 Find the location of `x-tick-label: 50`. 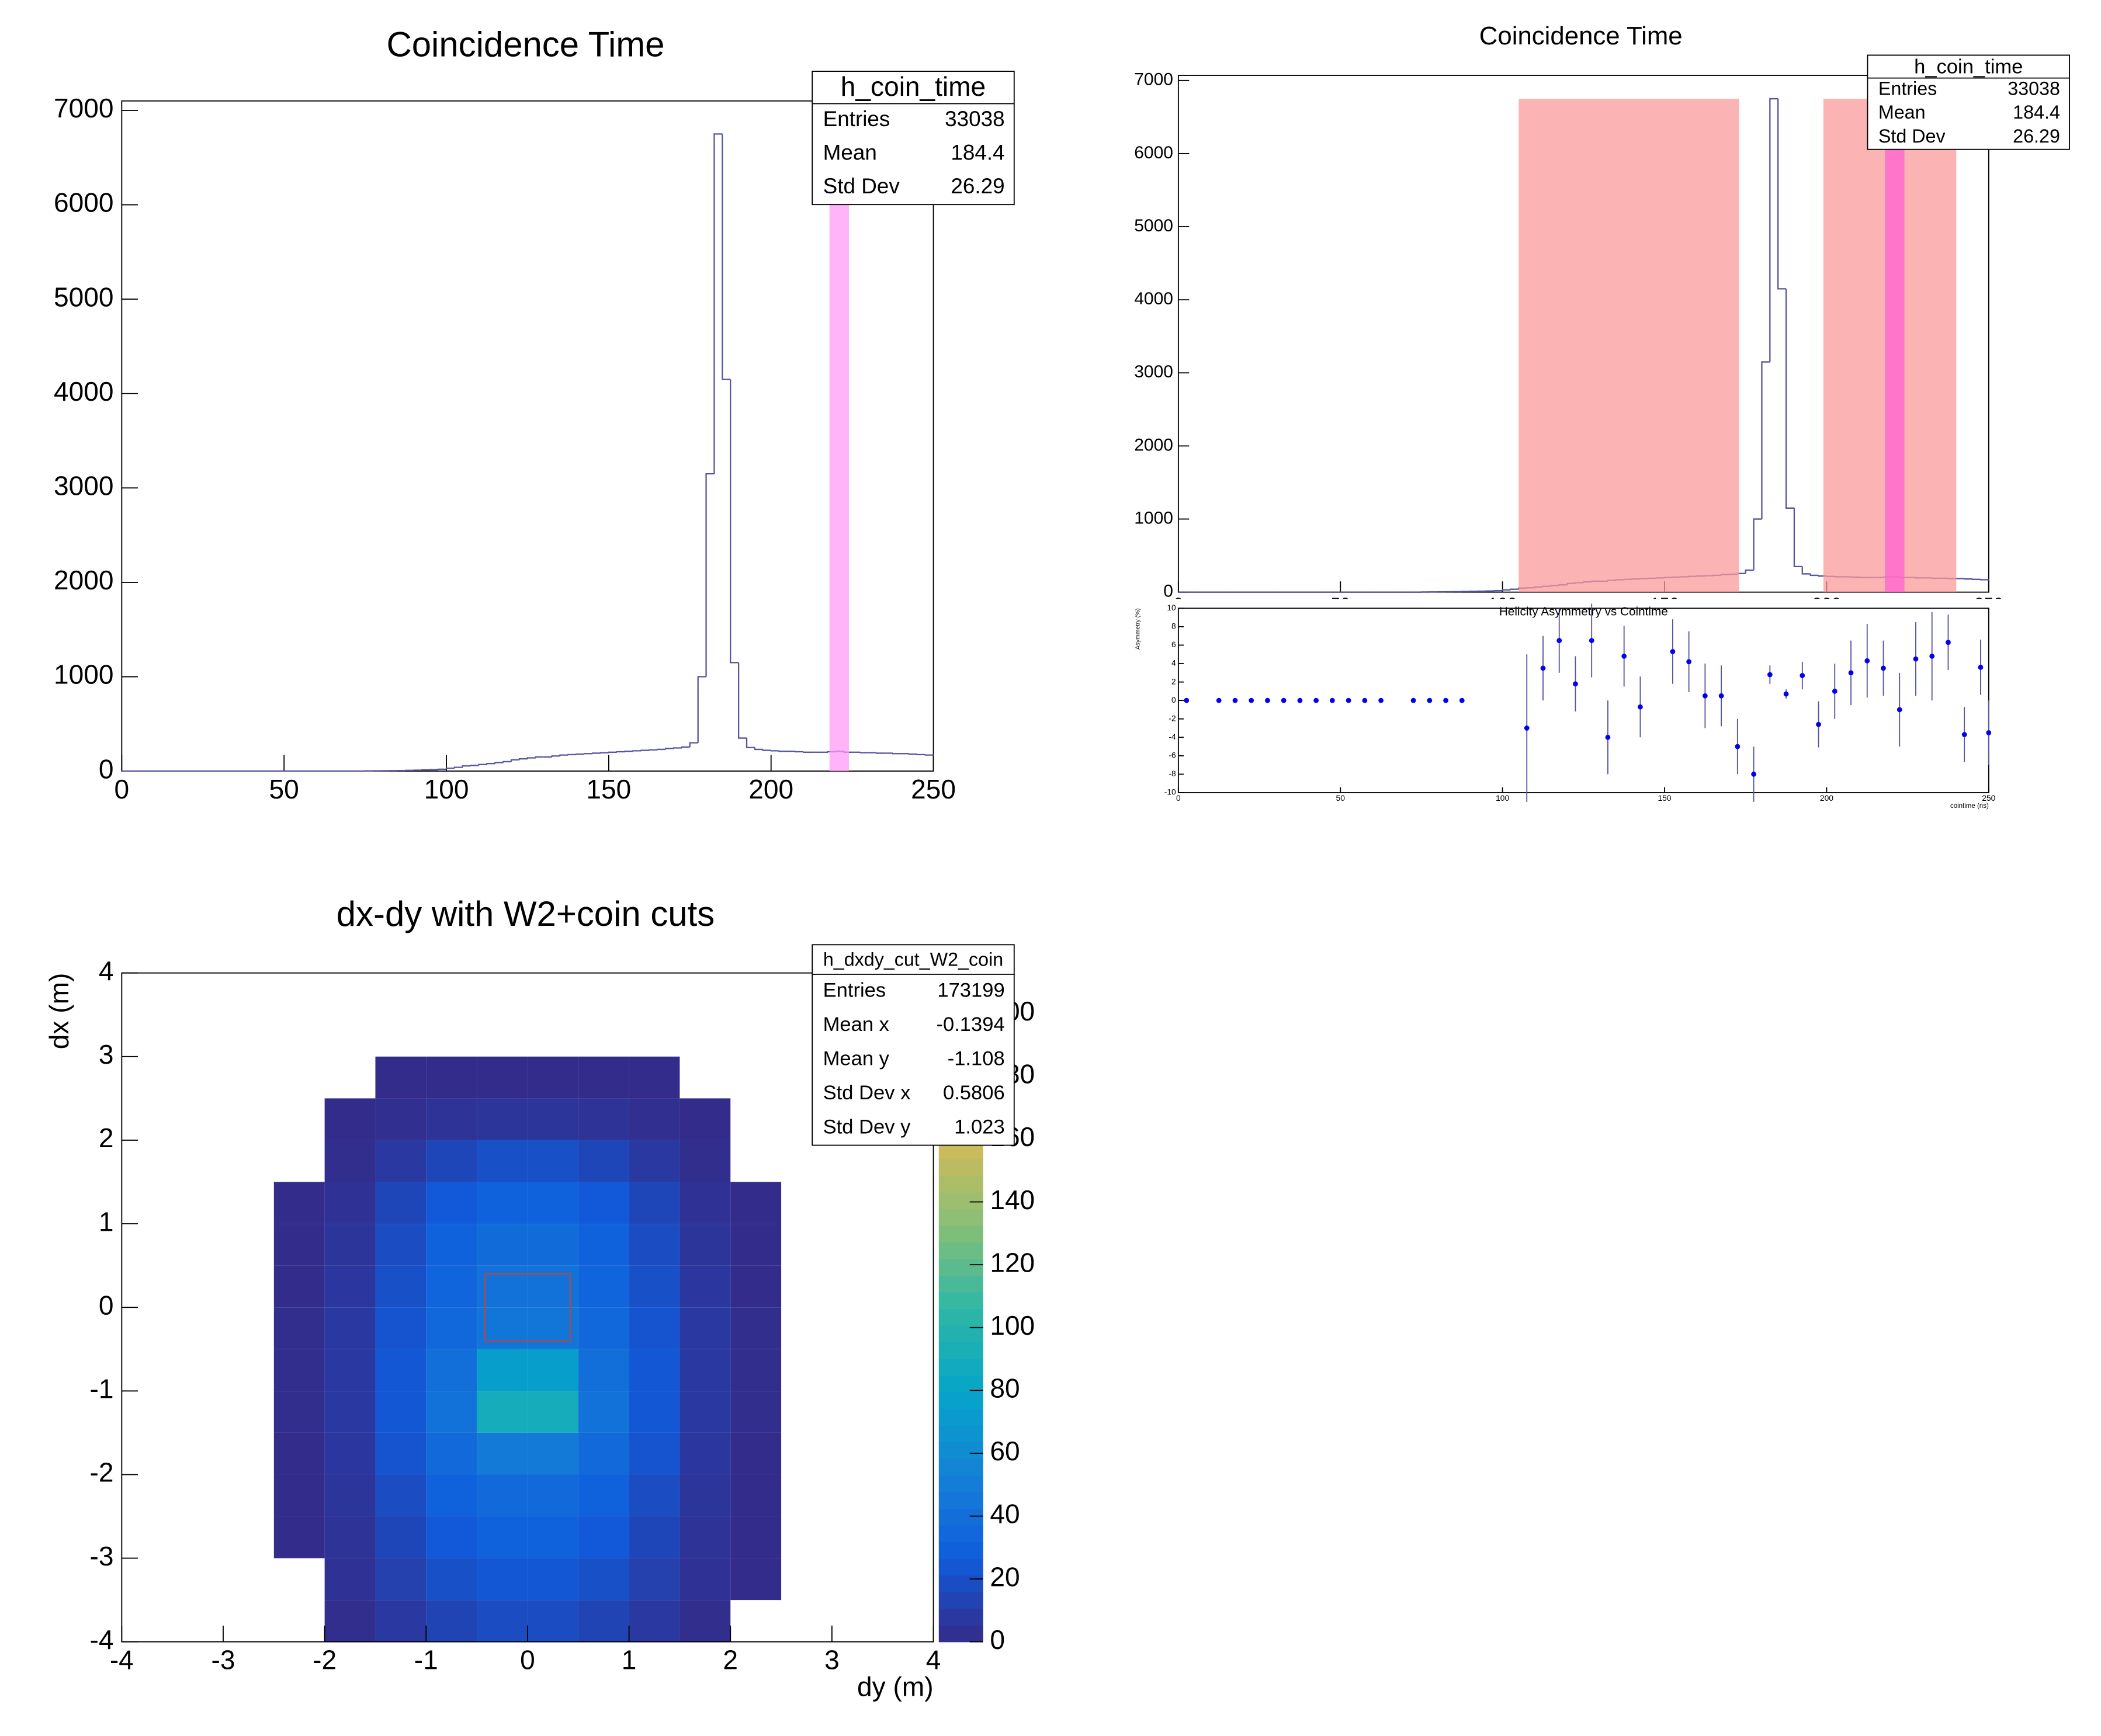

x-tick-label: 50 is located at coordinates (284, 789).